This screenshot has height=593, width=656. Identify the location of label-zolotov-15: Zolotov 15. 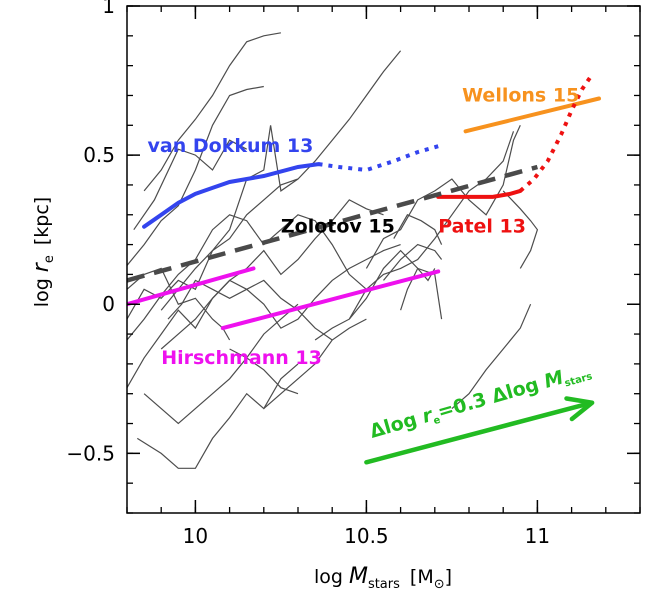
(338, 227).